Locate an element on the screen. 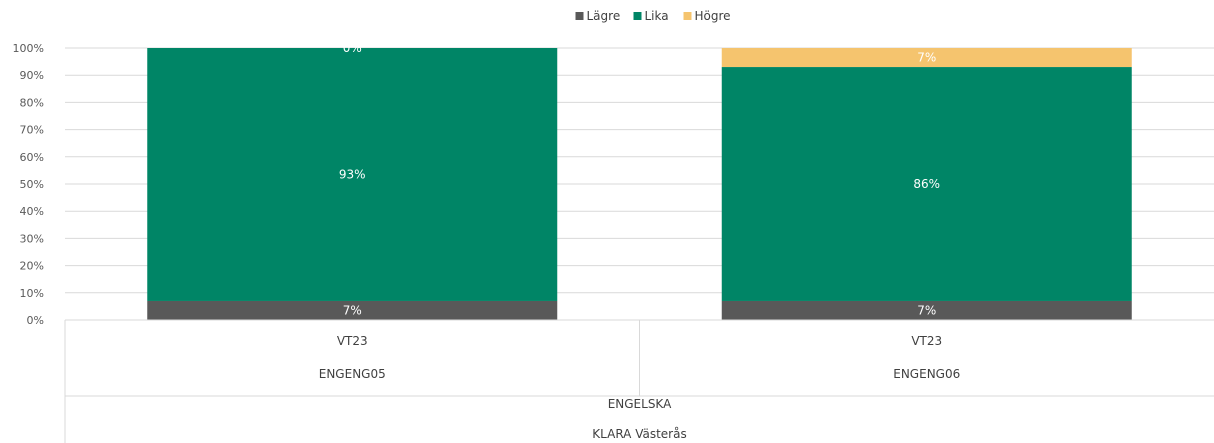 Image resolution: width=1214 pixels, height=443 pixels. y-axis: 0% 10% 20% 30% 40% 50% 60% 70% 80% 90% 100% is located at coordinates (28, 184).